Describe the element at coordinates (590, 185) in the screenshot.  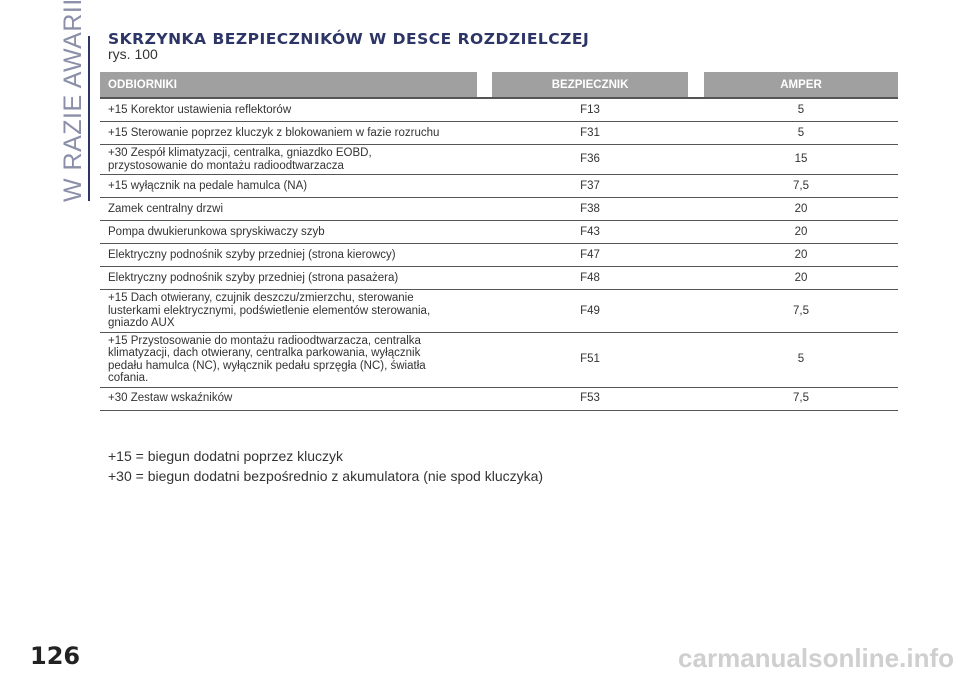
I see `fuse-cell: F37` at that location.